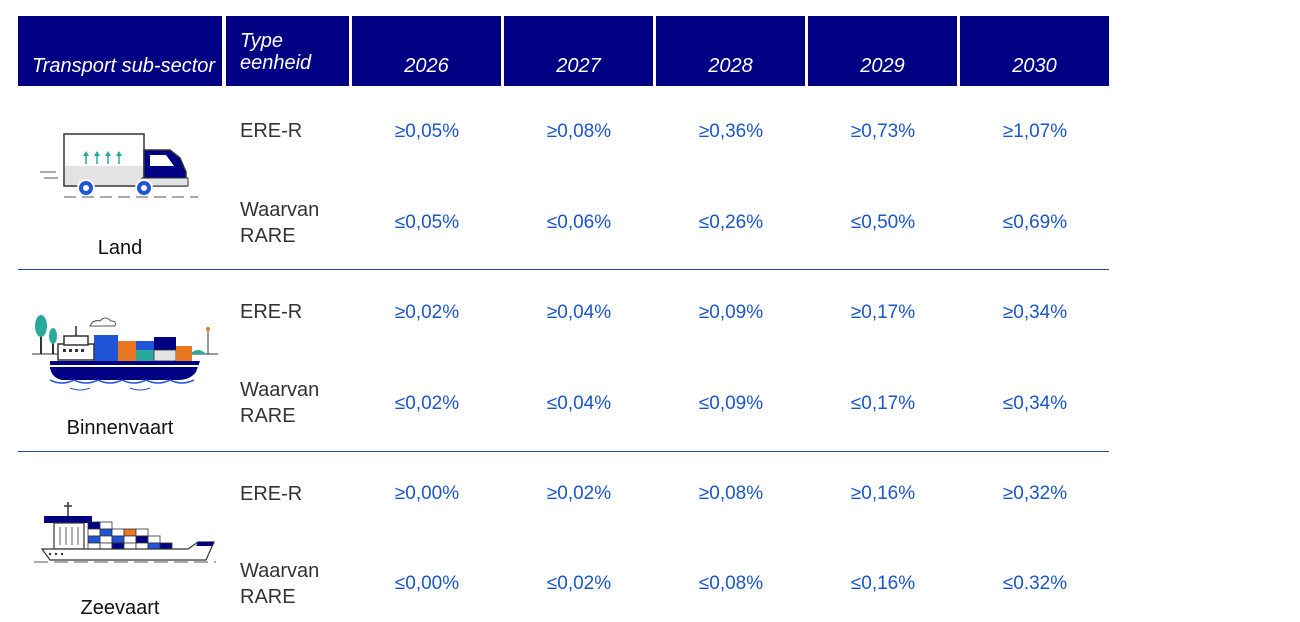 The height and width of the screenshot is (622, 1300). What do you see at coordinates (120, 51) in the screenshot?
I see `header-sector-cell: Transport sub-sector` at bounding box center [120, 51].